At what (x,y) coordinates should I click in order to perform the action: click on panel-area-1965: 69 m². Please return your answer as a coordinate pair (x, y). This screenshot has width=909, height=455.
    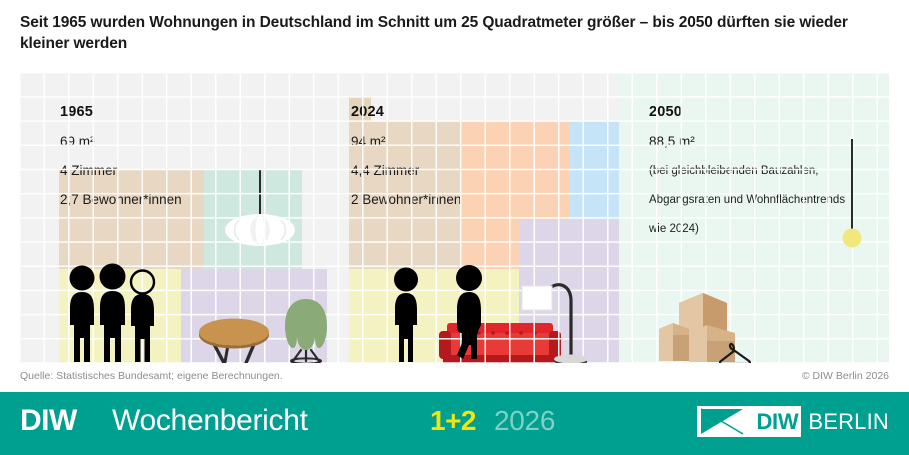
    Looking at the image, I should click on (77, 141).